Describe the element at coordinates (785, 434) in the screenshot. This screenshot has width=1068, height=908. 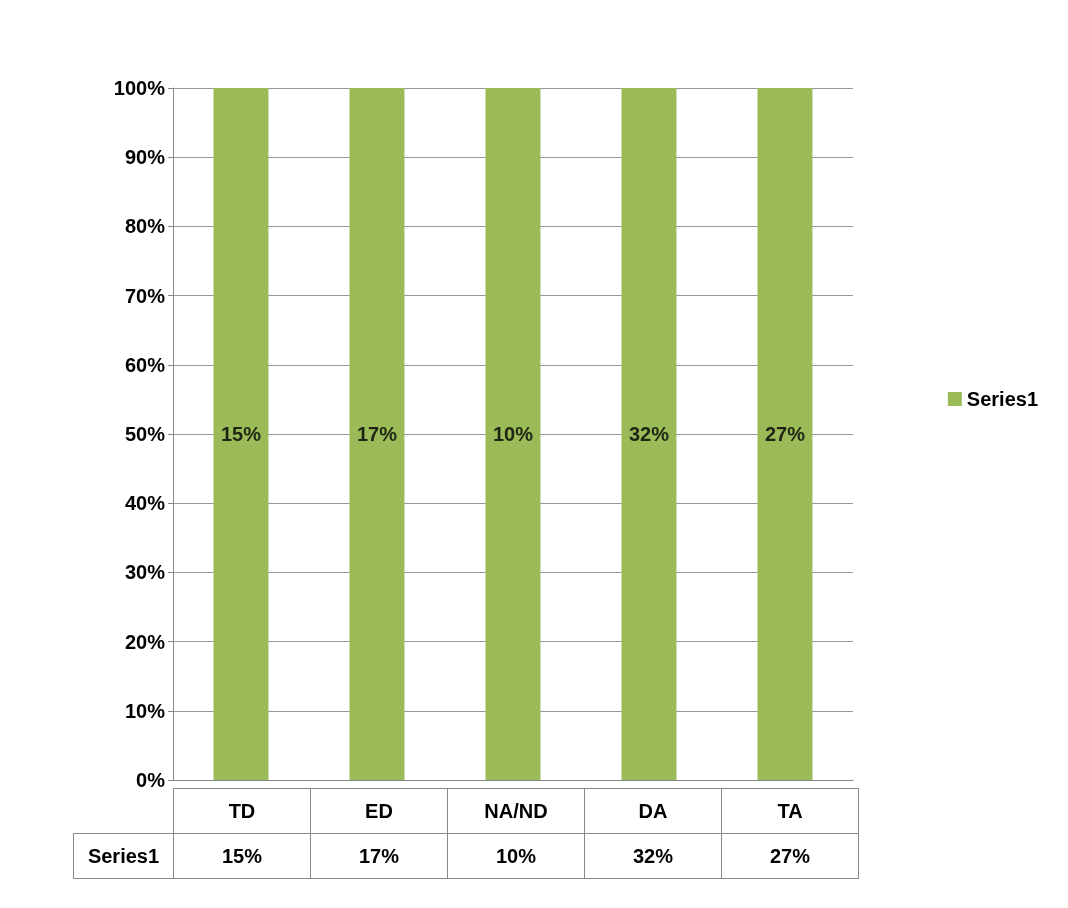
I see `annotation: 27%` at that location.